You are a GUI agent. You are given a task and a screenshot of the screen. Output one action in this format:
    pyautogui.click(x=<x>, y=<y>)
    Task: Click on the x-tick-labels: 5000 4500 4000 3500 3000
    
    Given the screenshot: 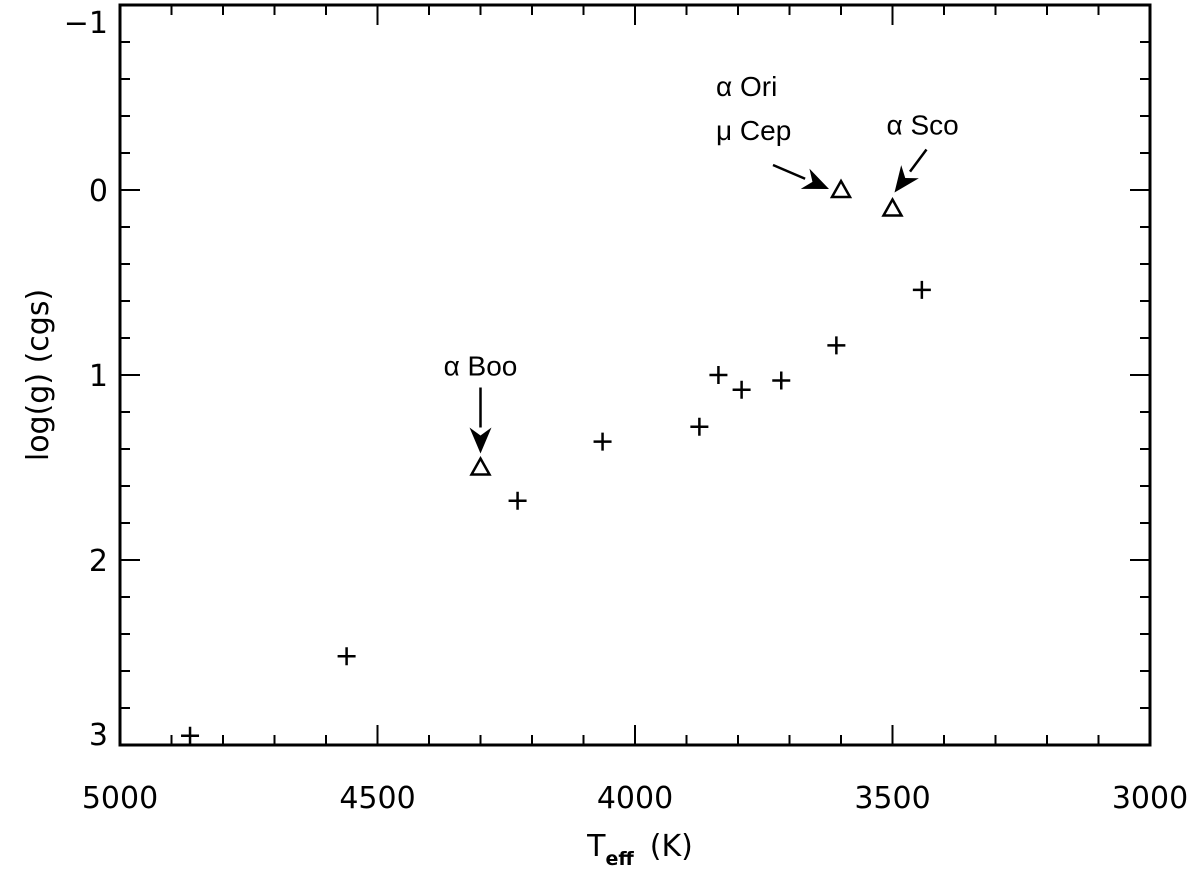 What is the action you would take?
    pyautogui.click(x=635, y=798)
    